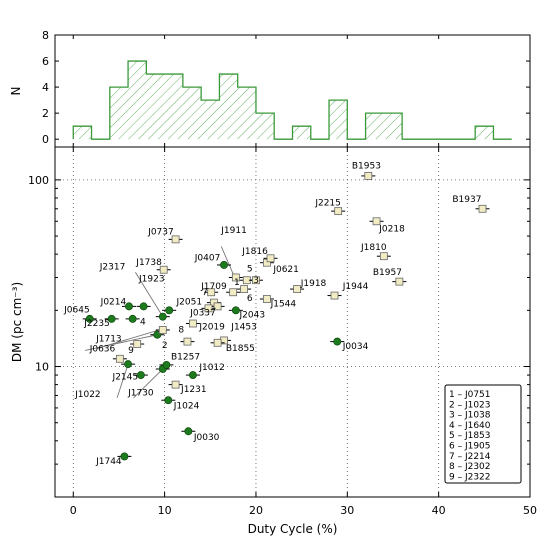 The image size is (547, 547). What do you see at coordinates (206, 438) in the screenshot?
I see `point-label: J0030` at bounding box center [206, 438].